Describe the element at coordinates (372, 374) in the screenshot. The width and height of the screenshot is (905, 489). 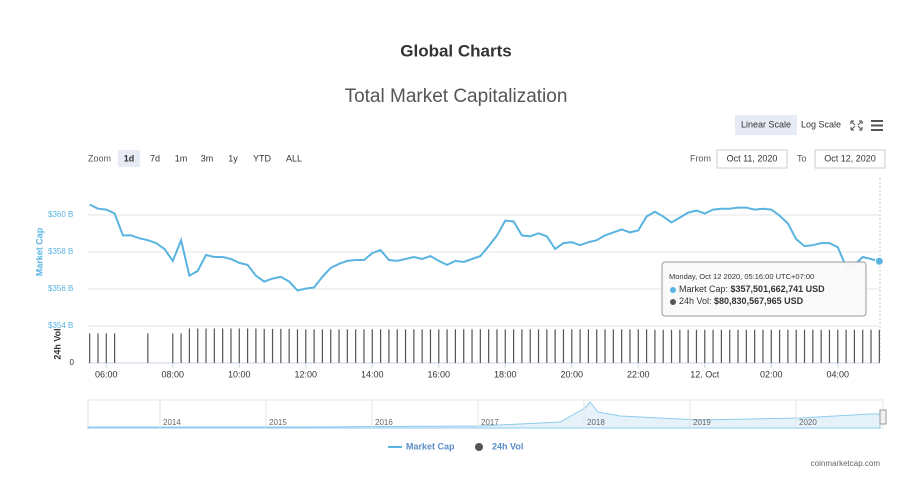
I see `x-tick-label: 14:00` at that location.